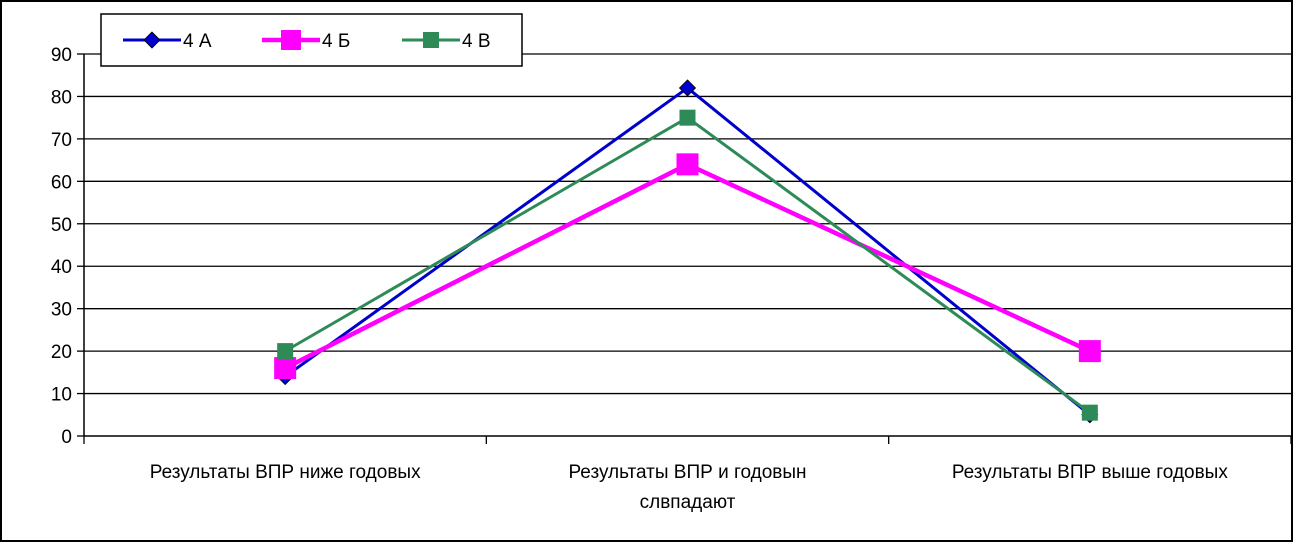 The height and width of the screenshot is (547, 1293). Describe the element at coordinates (476, 41) in the screenshot. I see `legend-label: 4 В` at that location.